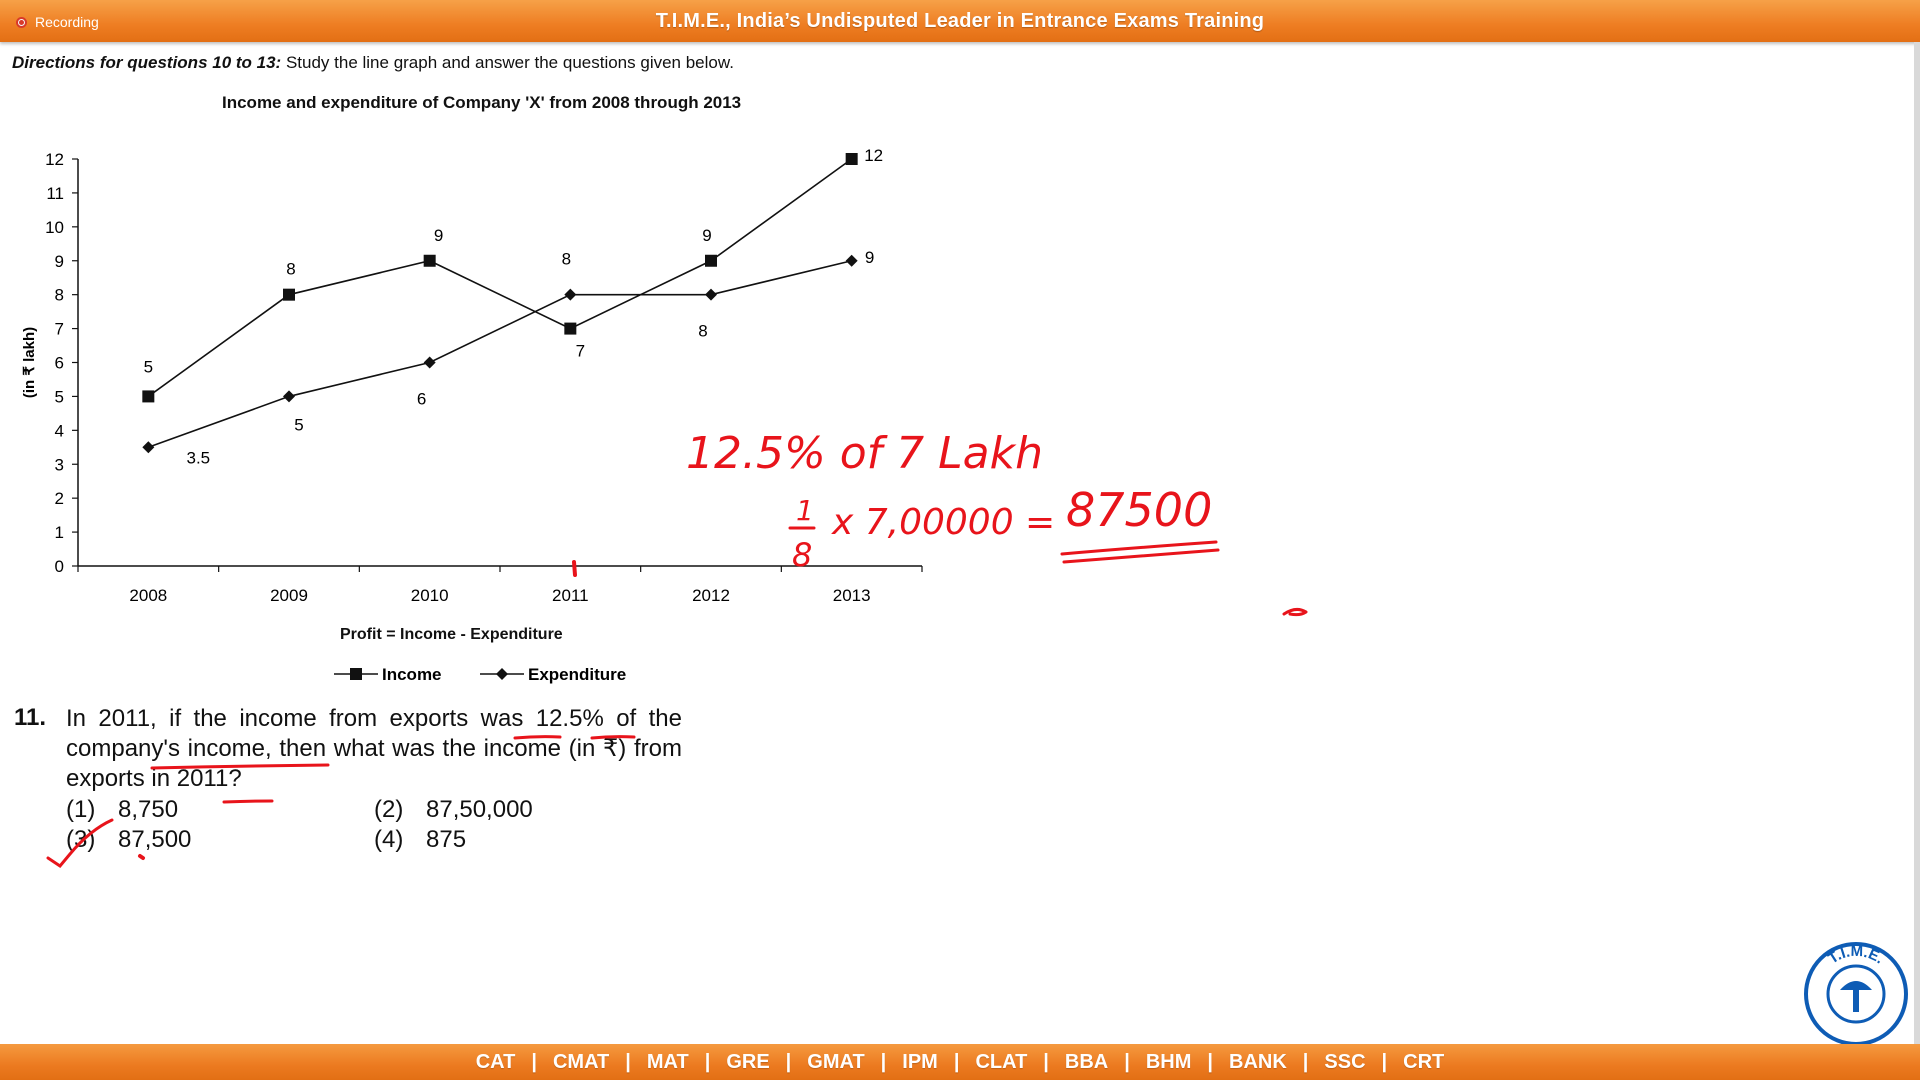  What do you see at coordinates (59, 396) in the screenshot?
I see `y-tick-label: 5` at bounding box center [59, 396].